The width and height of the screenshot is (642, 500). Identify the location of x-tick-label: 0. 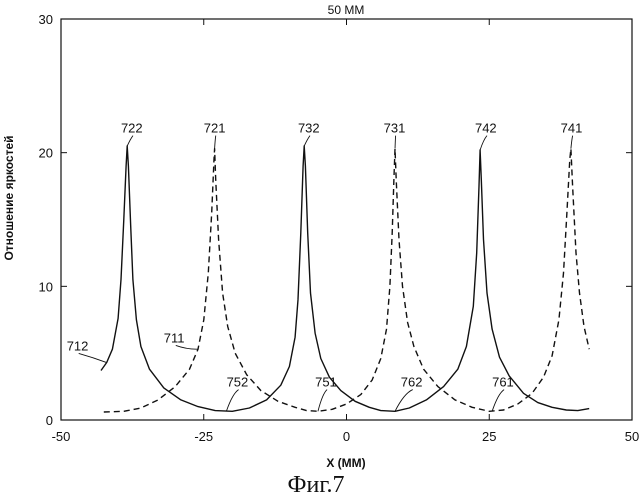
(346, 436).